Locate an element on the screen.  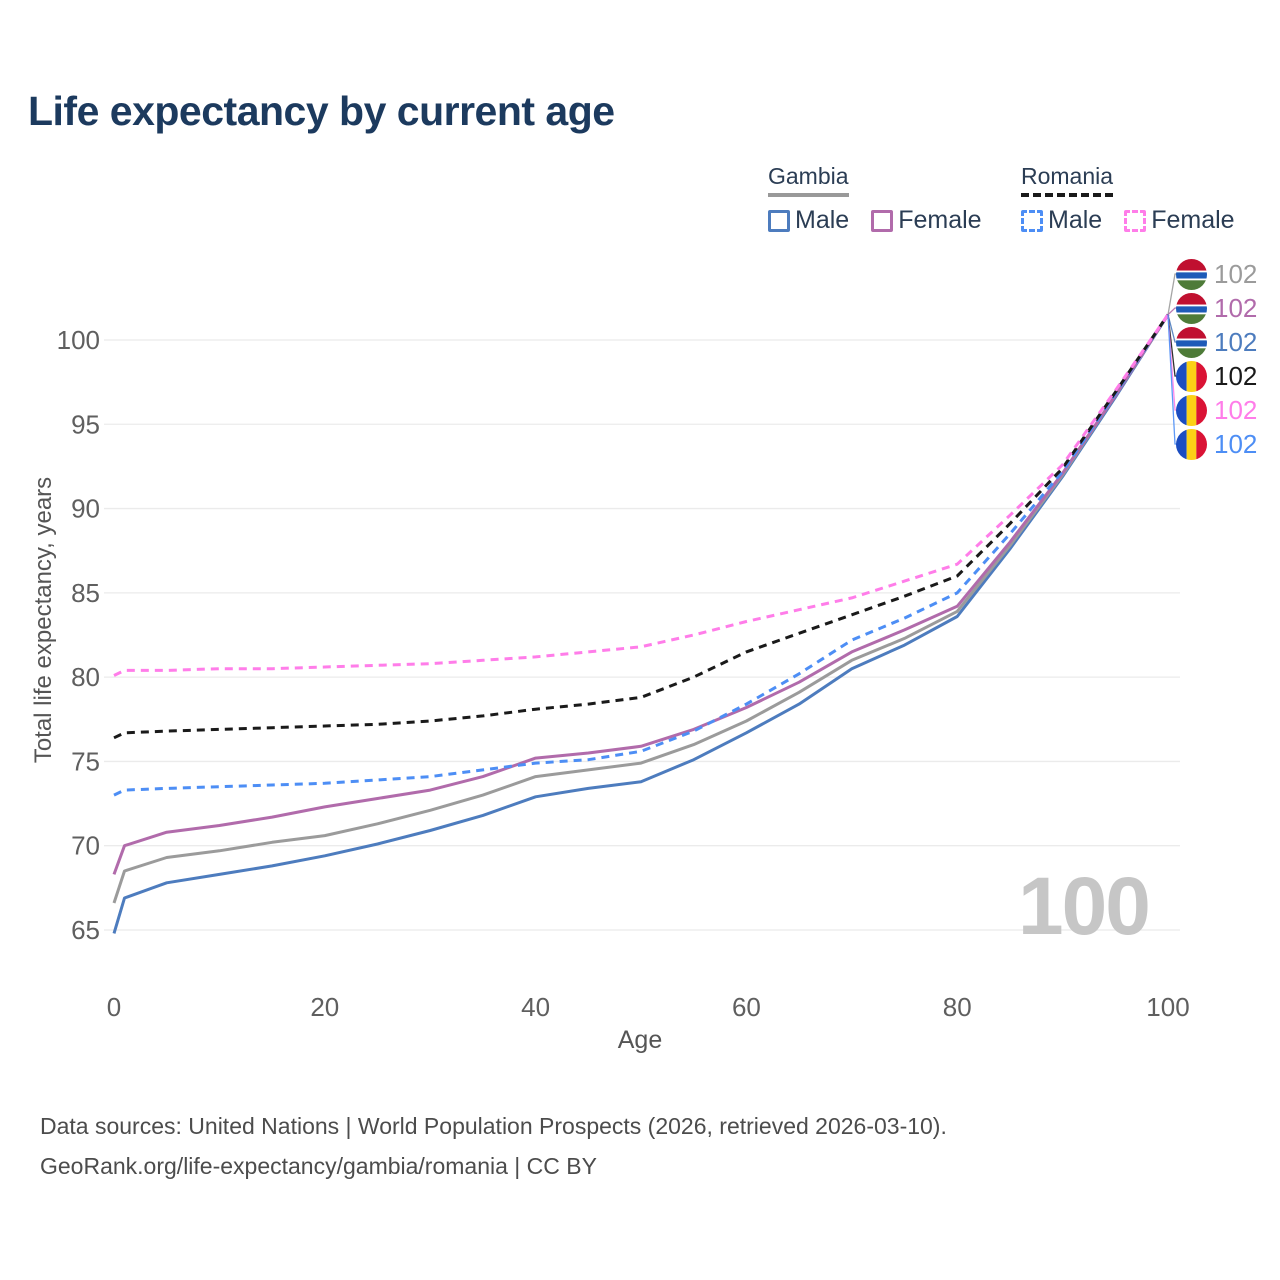
value-label-romania-female: 102 is located at coordinates (1216, 410).